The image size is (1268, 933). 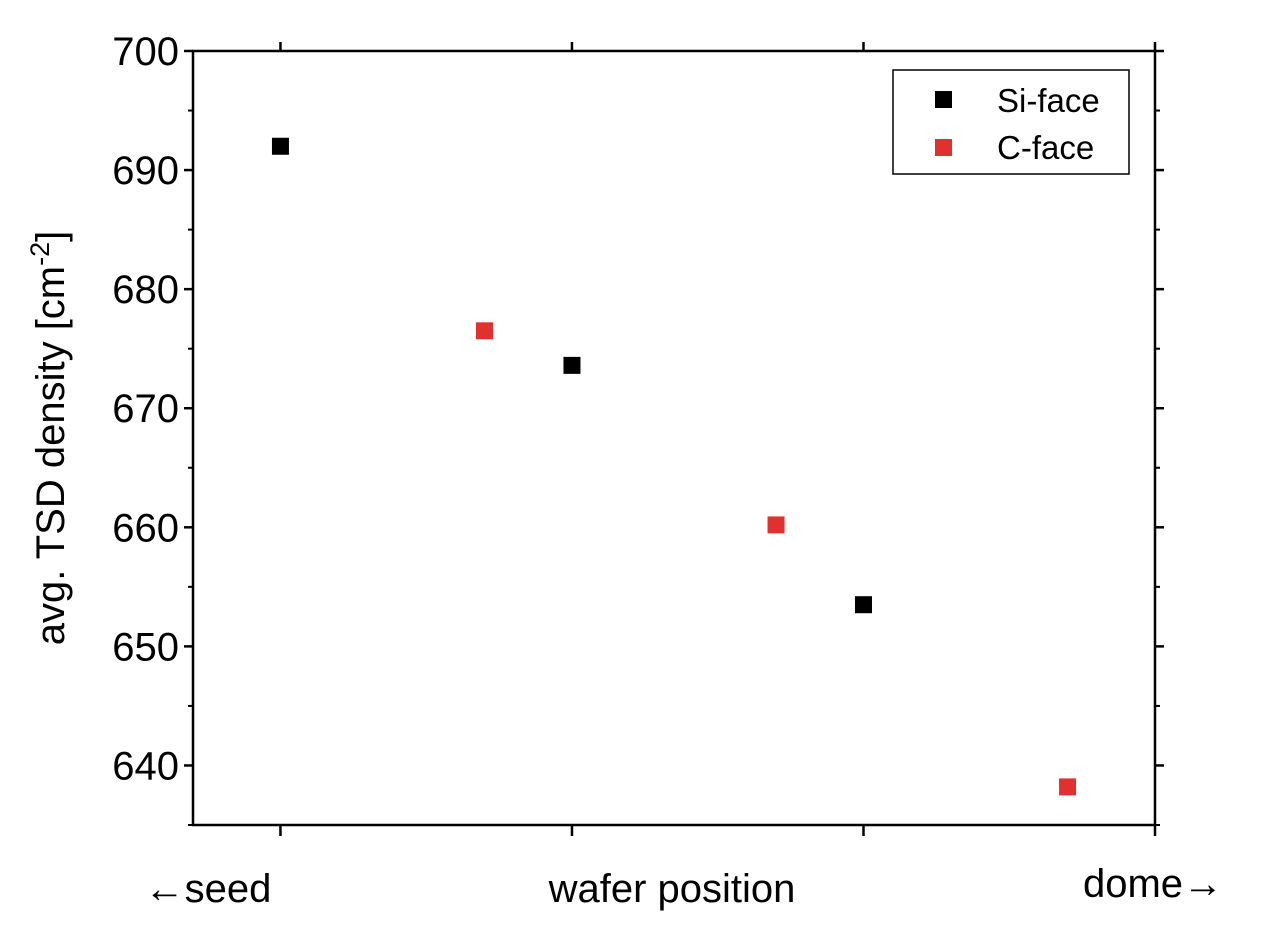 I want to click on x-axis-title: wafer position, so click(x=672, y=889).